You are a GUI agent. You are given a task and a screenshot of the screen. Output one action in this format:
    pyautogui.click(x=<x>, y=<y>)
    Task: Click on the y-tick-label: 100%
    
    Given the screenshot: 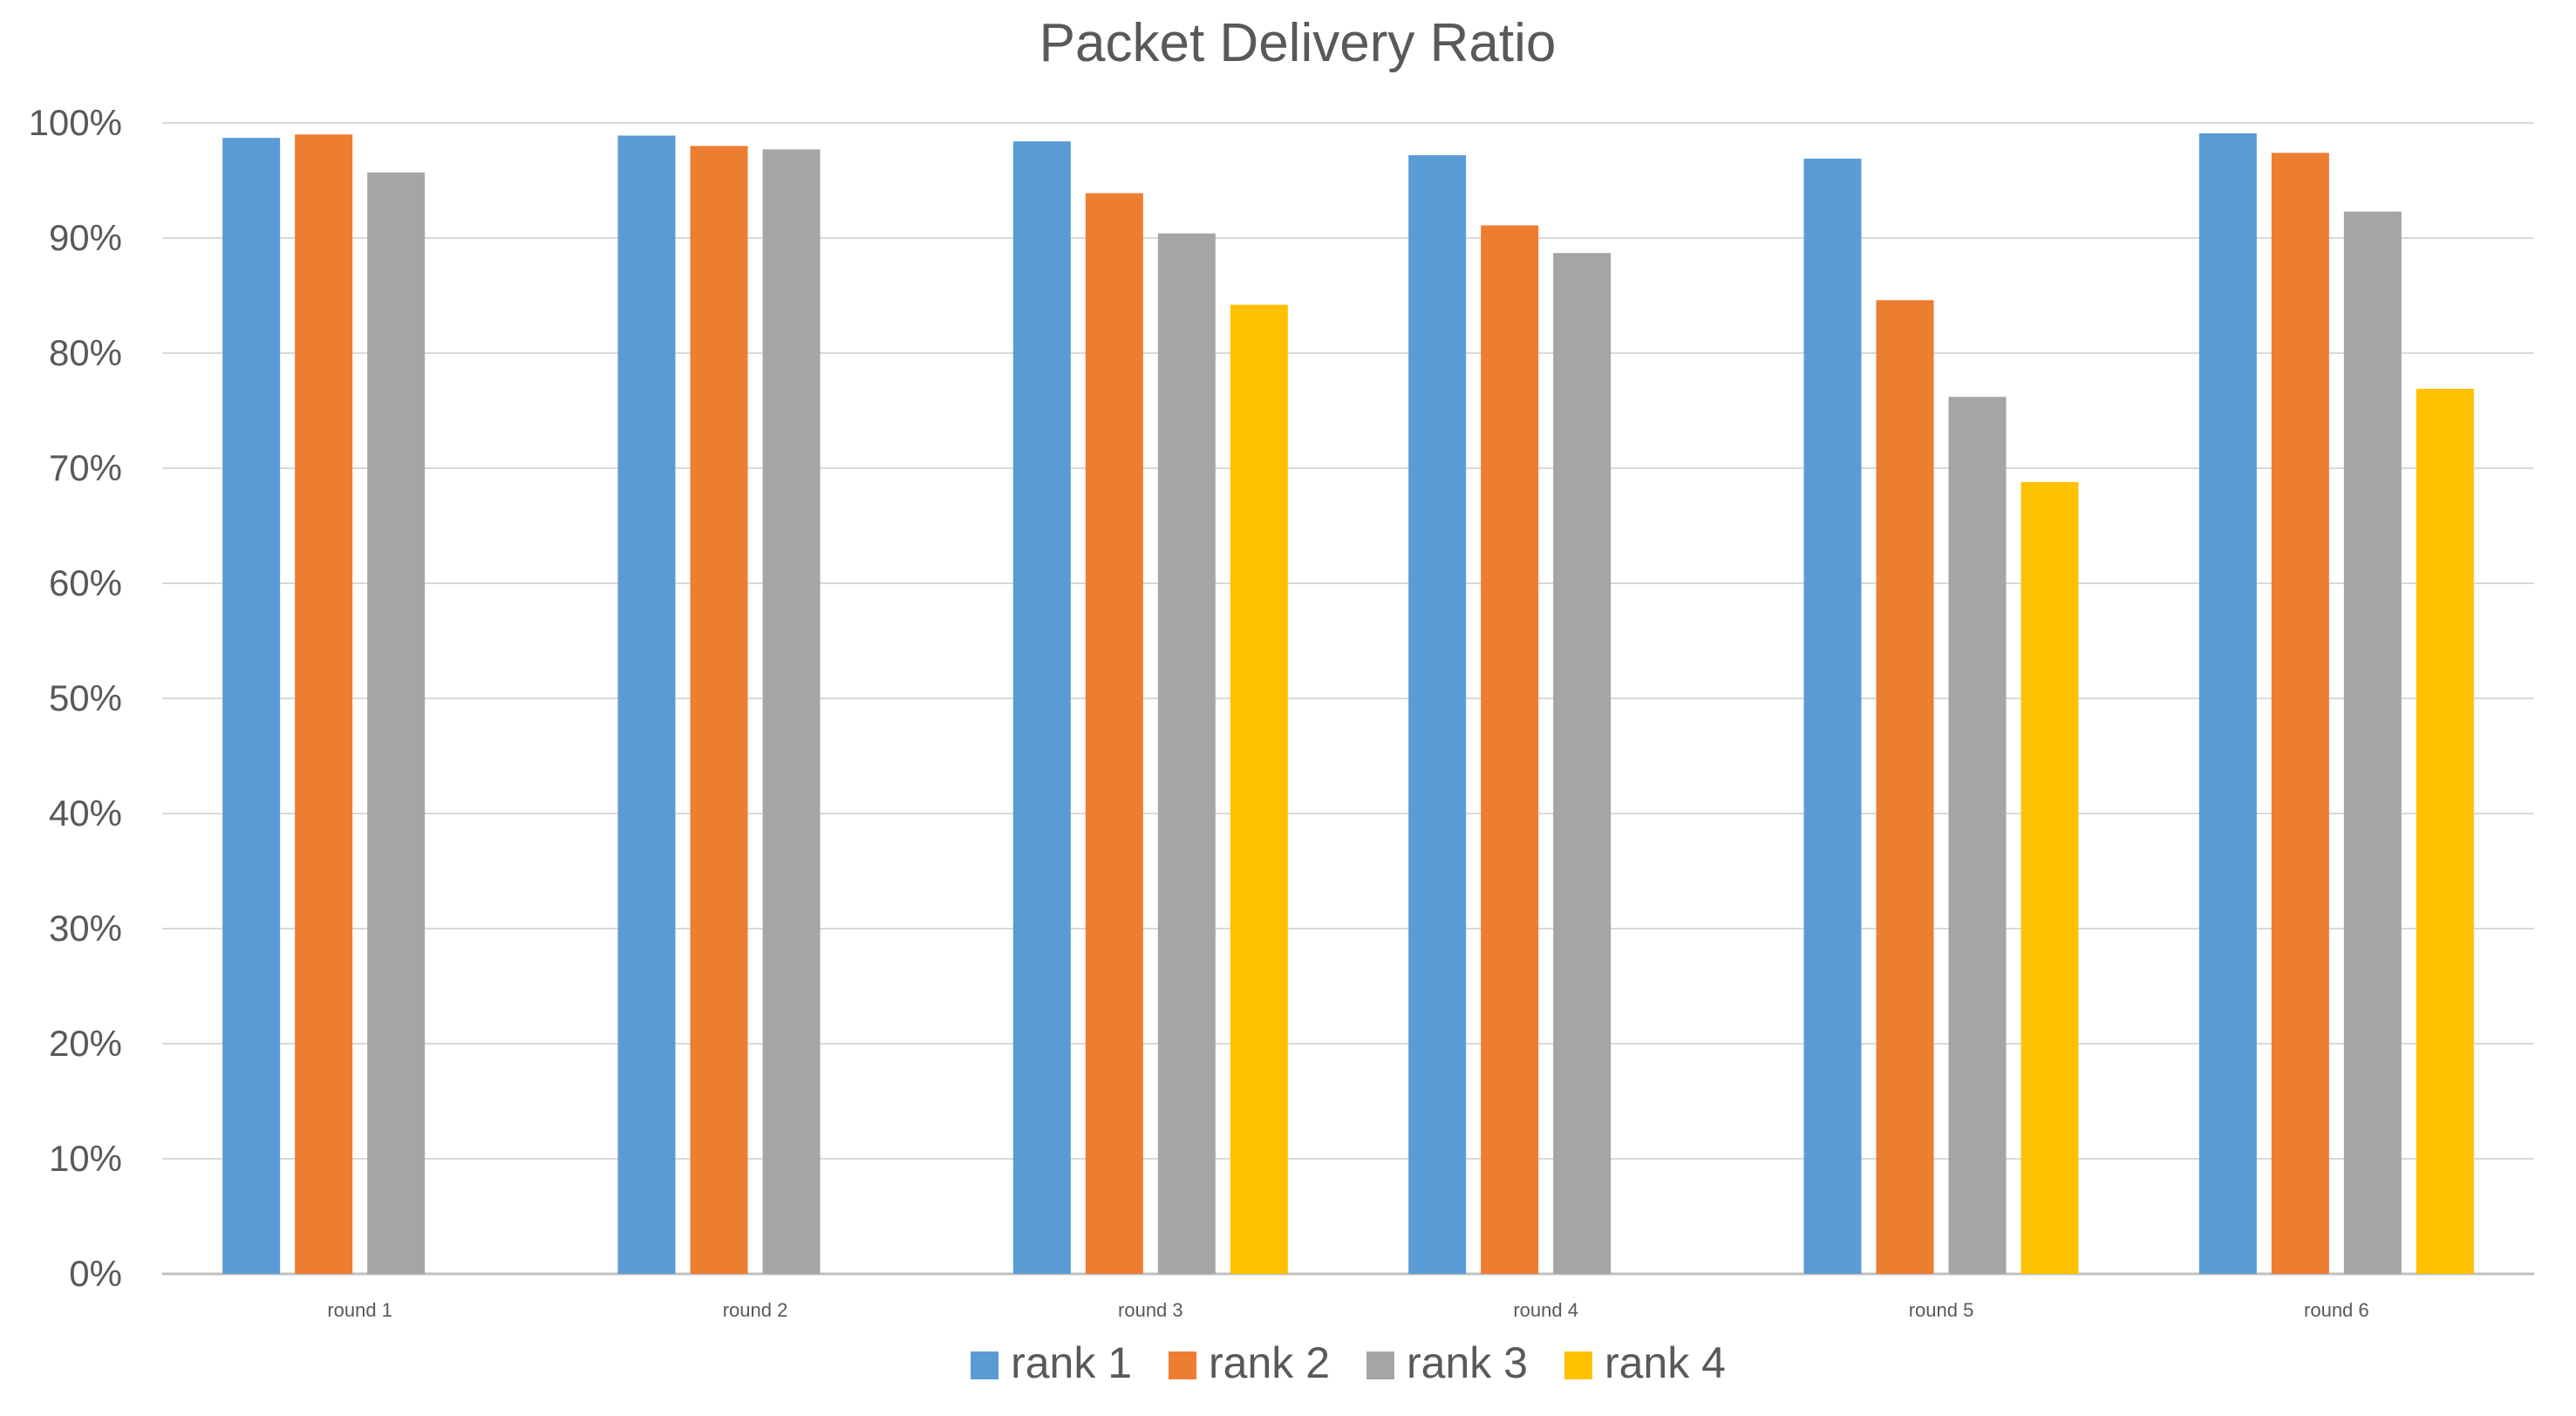 What is the action you would take?
    pyautogui.click(x=75, y=122)
    